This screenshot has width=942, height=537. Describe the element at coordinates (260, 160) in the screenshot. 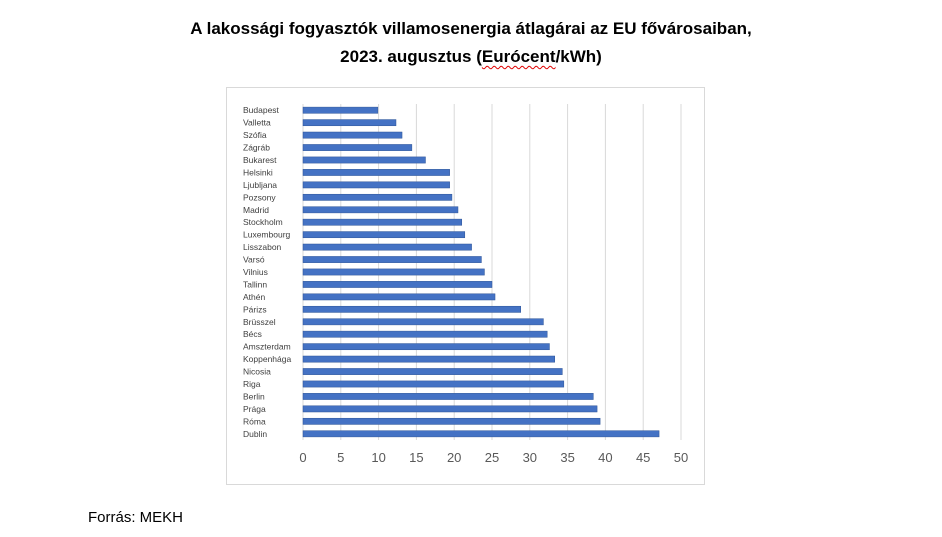

I see `category-label: Bukarest` at that location.